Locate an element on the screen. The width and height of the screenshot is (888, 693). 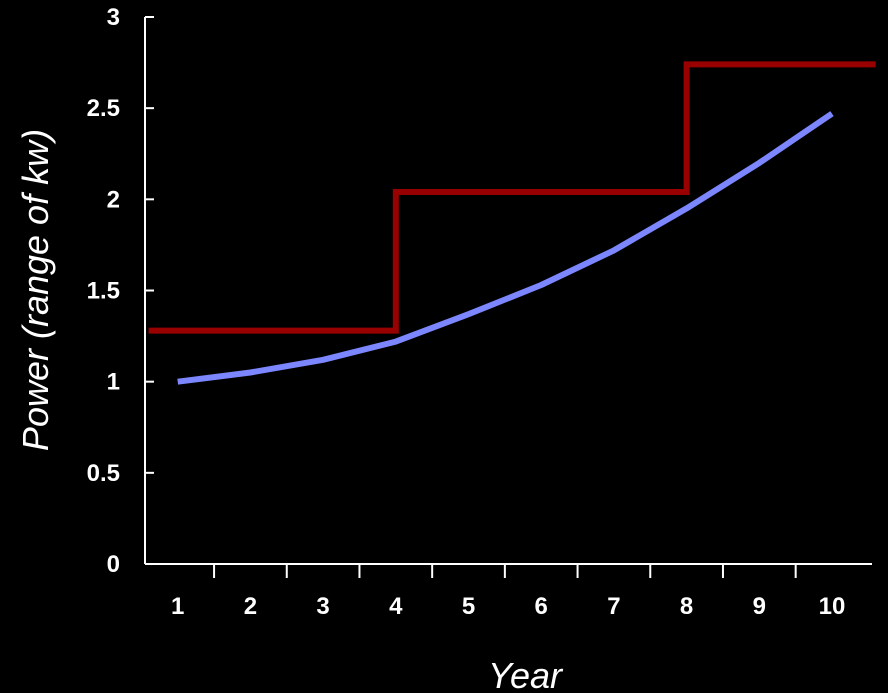
x-ticks: 1 2 3 4 5 6 7 8 9 10 is located at coordinates (508, 592).